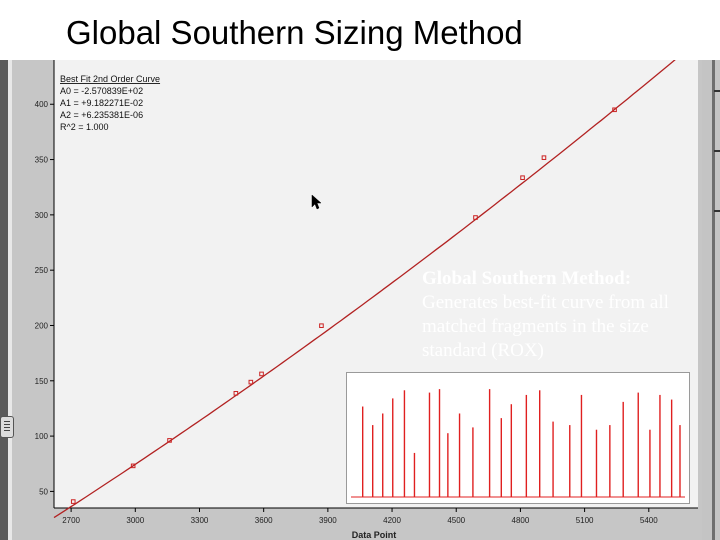 The width and height of the screenshot is (720, 540). Describe the element at coordinates (84, 127) in the screenshot. I see `fit-box-line: R^2 = 1.000` at that location.